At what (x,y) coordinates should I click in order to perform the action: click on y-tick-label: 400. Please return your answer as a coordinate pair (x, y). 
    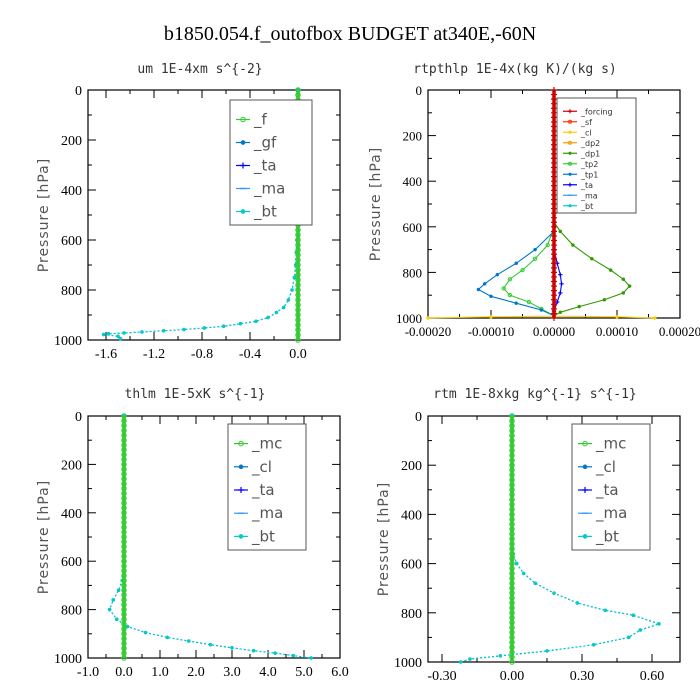
    Looking at the image, I should click on (71, 191).